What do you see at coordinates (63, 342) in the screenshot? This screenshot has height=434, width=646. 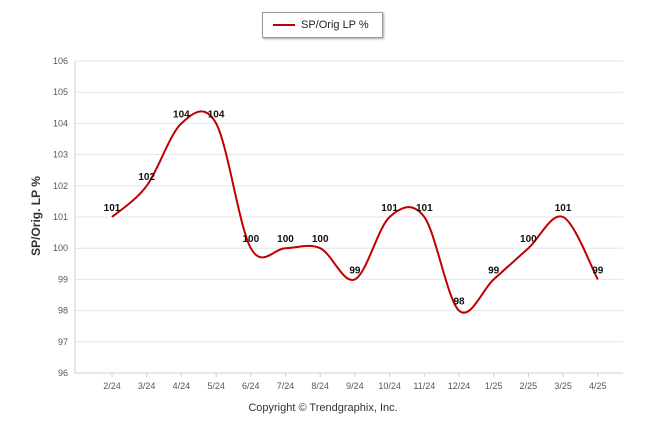 I see `y-tick-label: 97` at bounding box center [63, 342].